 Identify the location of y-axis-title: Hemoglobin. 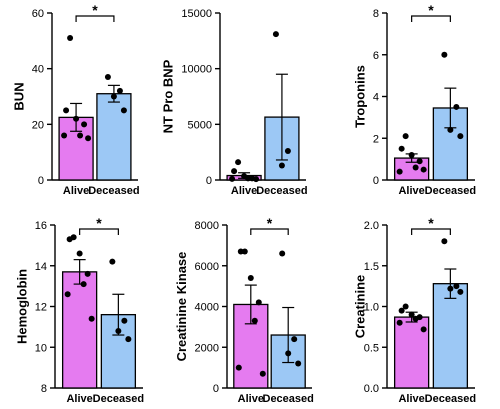
(21, 306).